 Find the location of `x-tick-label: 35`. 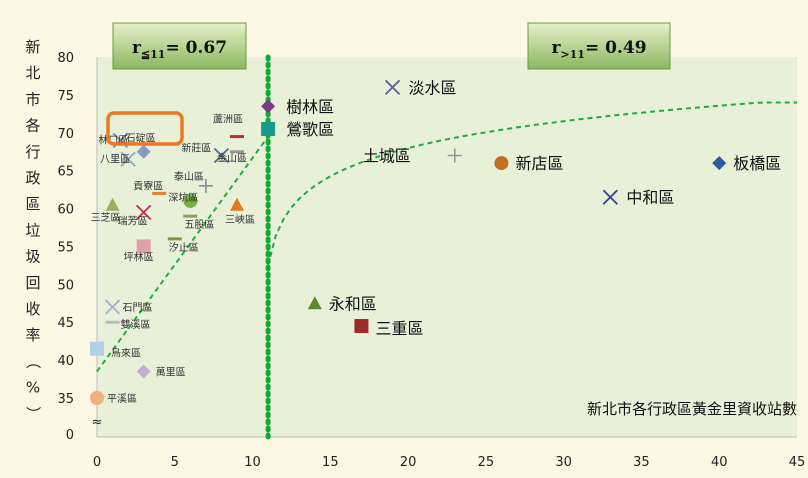

x-tick-label: 35 is located at coordinates (641, 462).